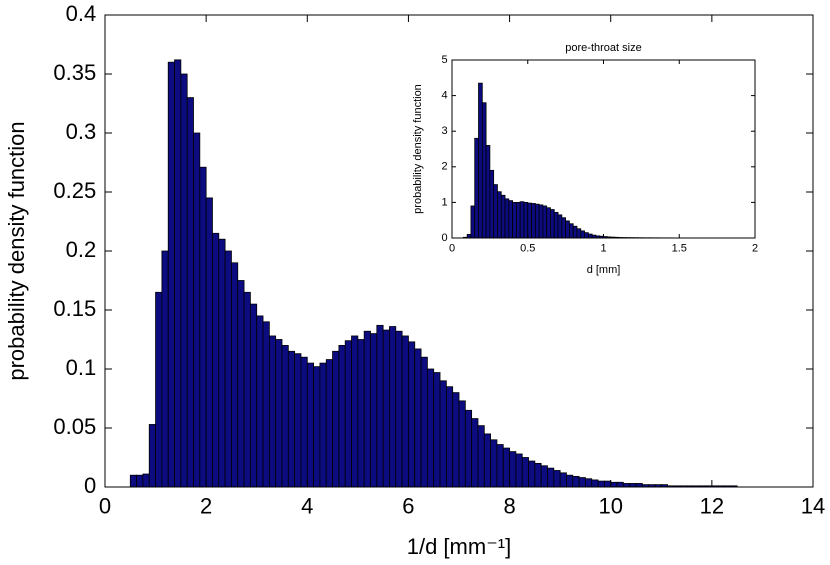  I want to click on x-tick-label: 1, so click(603, 248).